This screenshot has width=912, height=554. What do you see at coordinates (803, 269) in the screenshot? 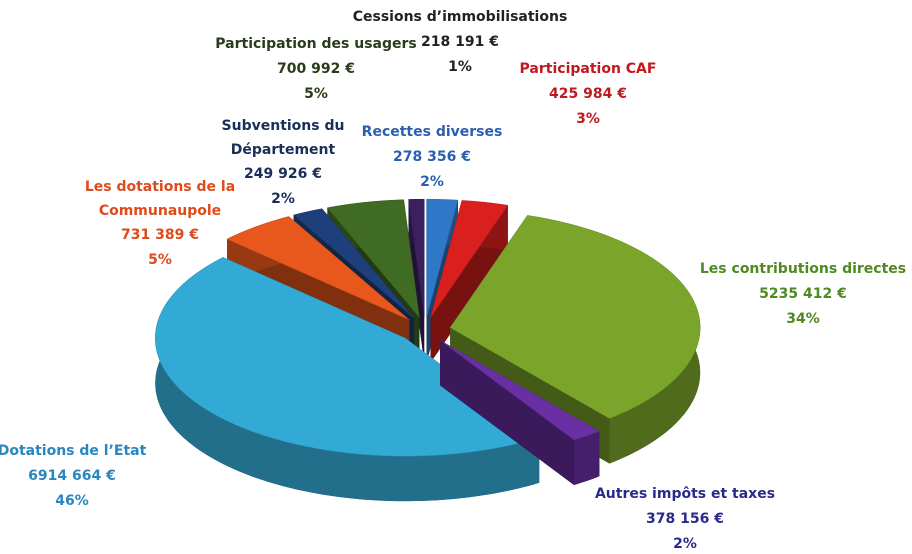
I see `slice-name: Les contributions directes` at bounding box center [803, 269].